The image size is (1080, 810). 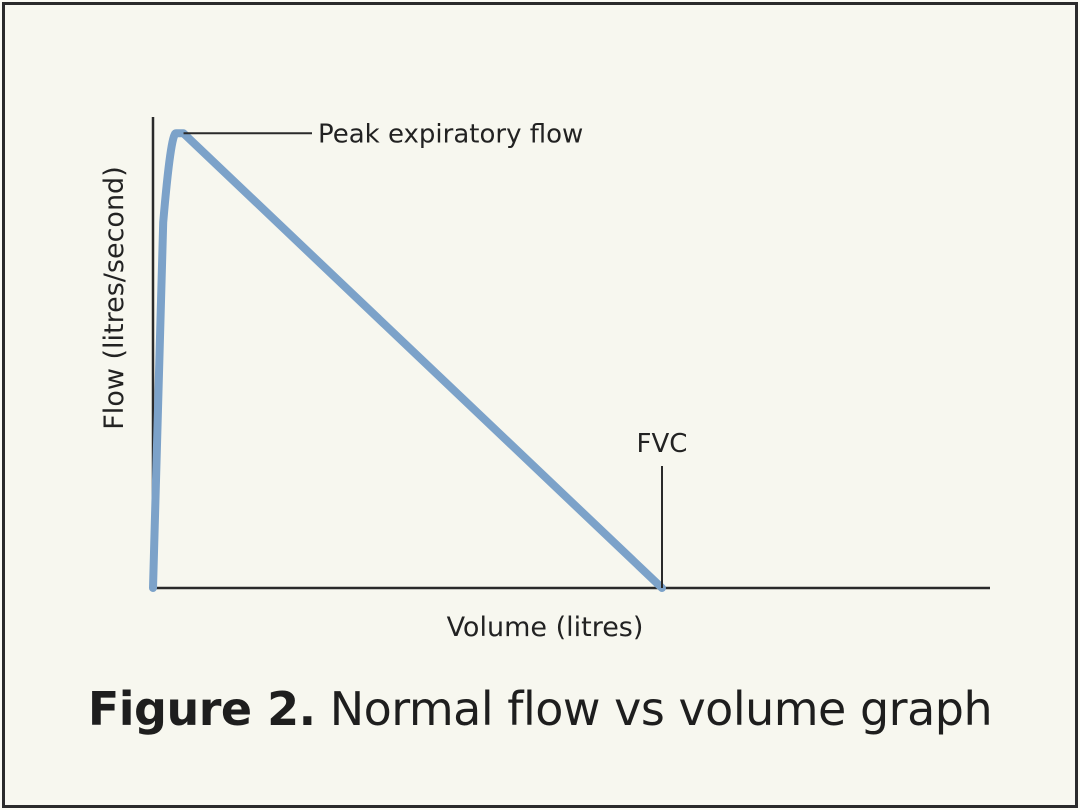 What do you see at coordinates (545, 627) in the screenshot?
I see `x-axis-label: Volume (litres)` at bounding box center [545, 627].